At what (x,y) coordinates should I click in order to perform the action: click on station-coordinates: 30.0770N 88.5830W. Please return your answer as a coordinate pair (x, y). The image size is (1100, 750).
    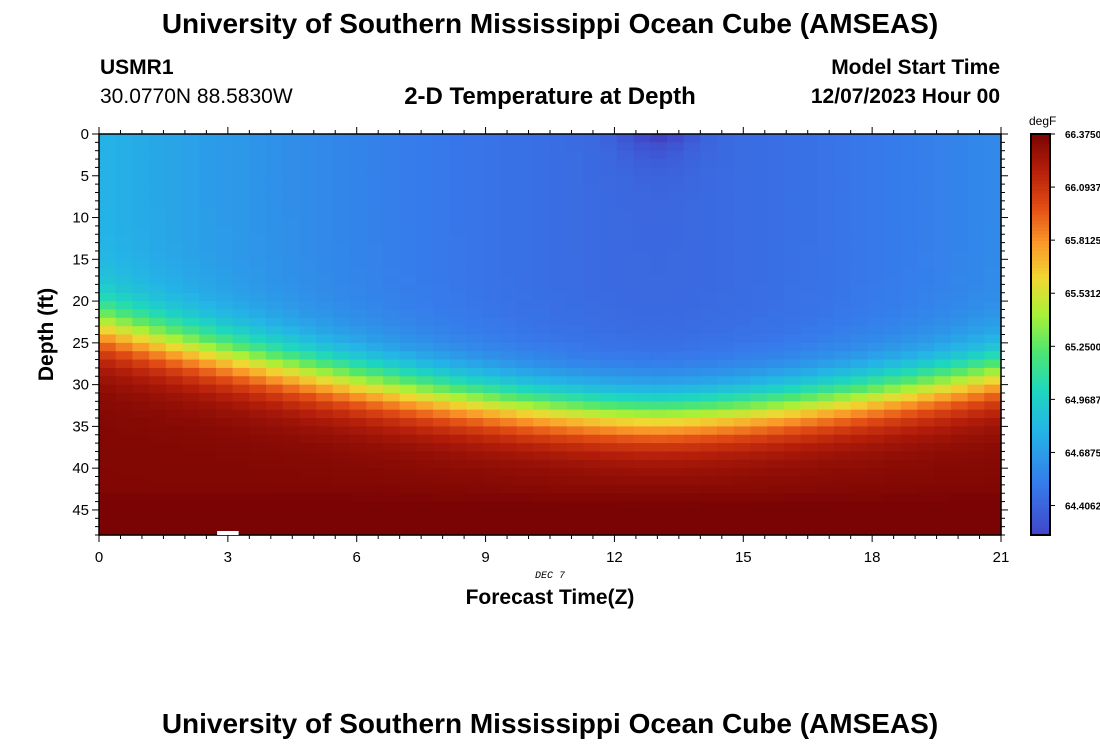
    Looking at the image, I should click on (196, 96).